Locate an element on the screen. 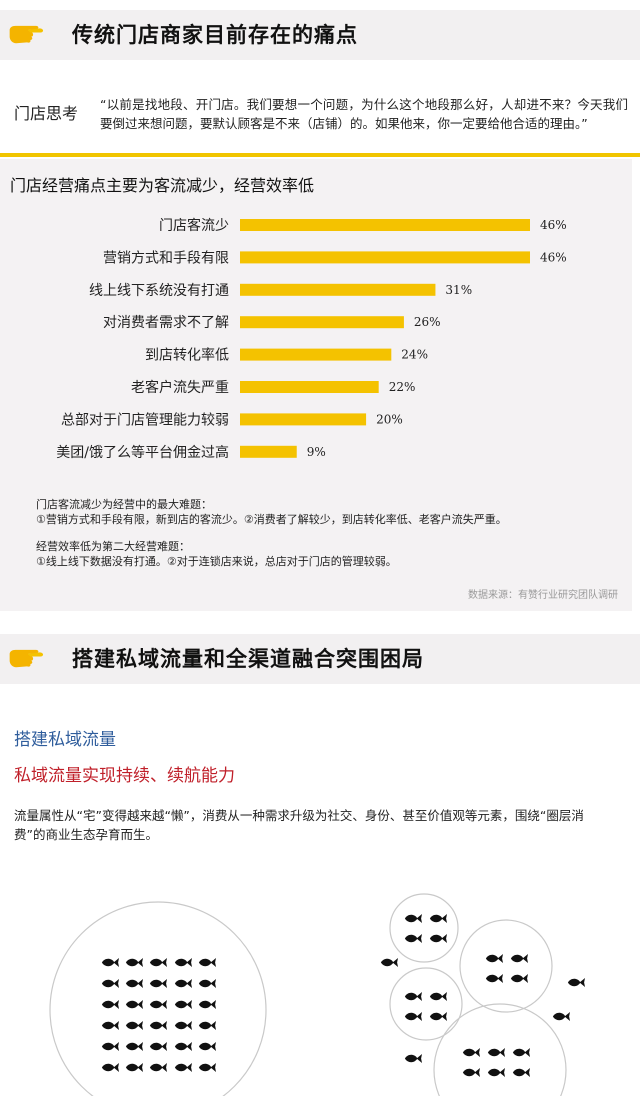 This screenshot has height=1096, width=640. category-label: 对消费者需求不了解 is located at coordinates (166, 323).